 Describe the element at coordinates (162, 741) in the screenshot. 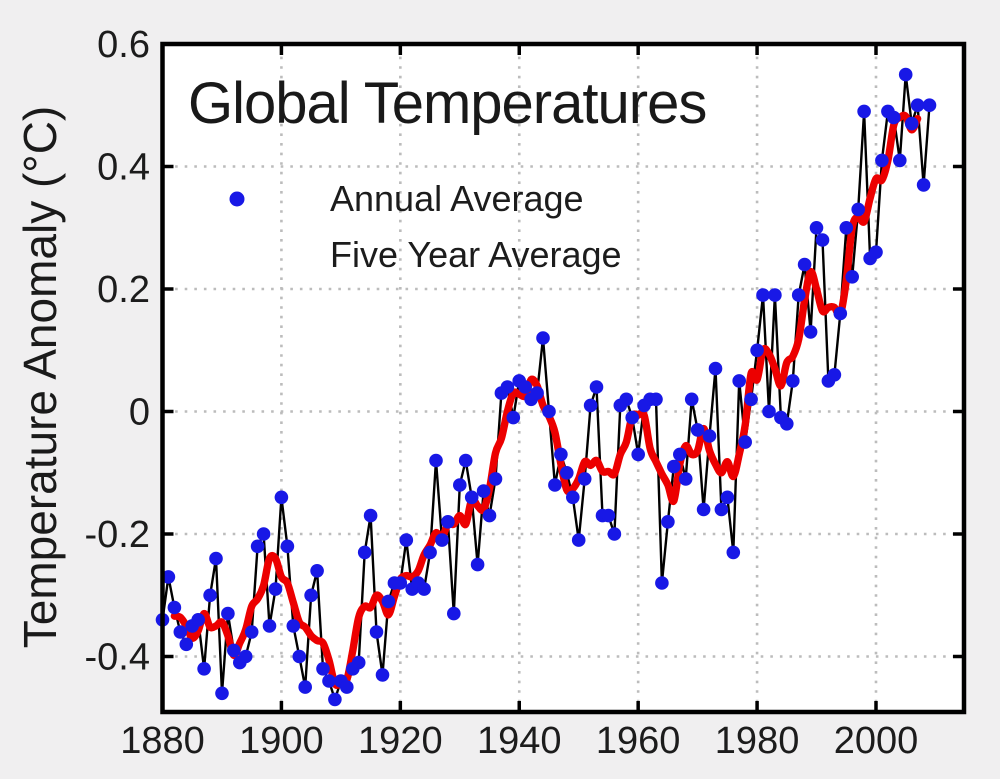

I see `svg-text: 1880` at that location.